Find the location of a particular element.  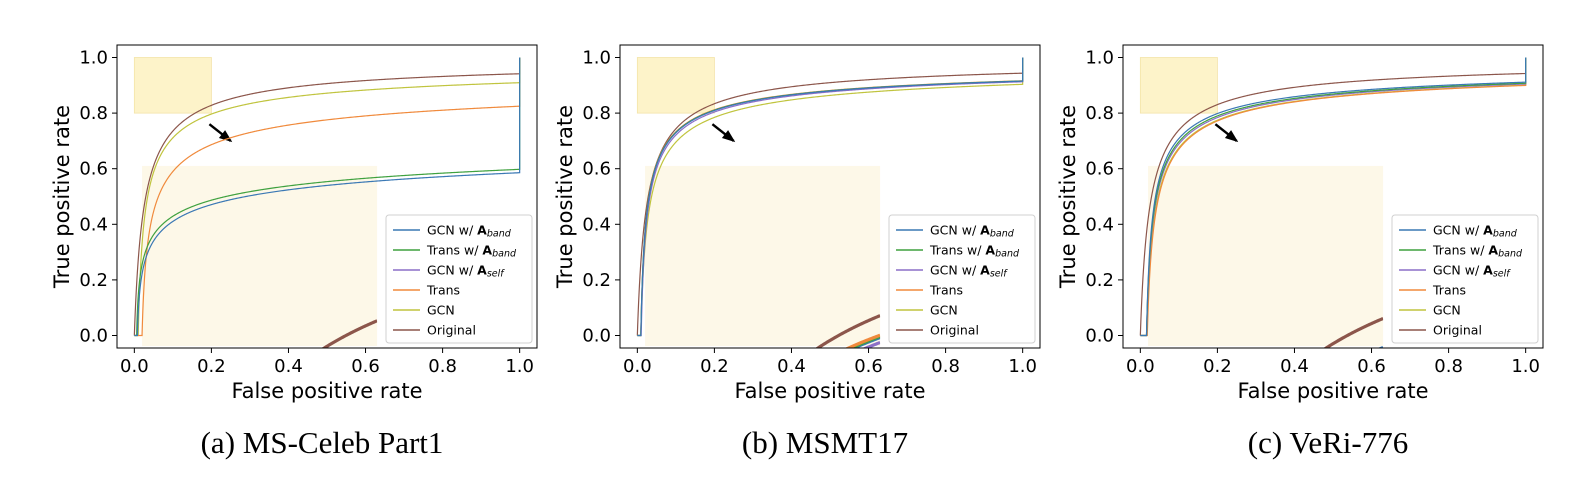

inset-line-trans-w-a-band is located at coordinates (1275, 359).